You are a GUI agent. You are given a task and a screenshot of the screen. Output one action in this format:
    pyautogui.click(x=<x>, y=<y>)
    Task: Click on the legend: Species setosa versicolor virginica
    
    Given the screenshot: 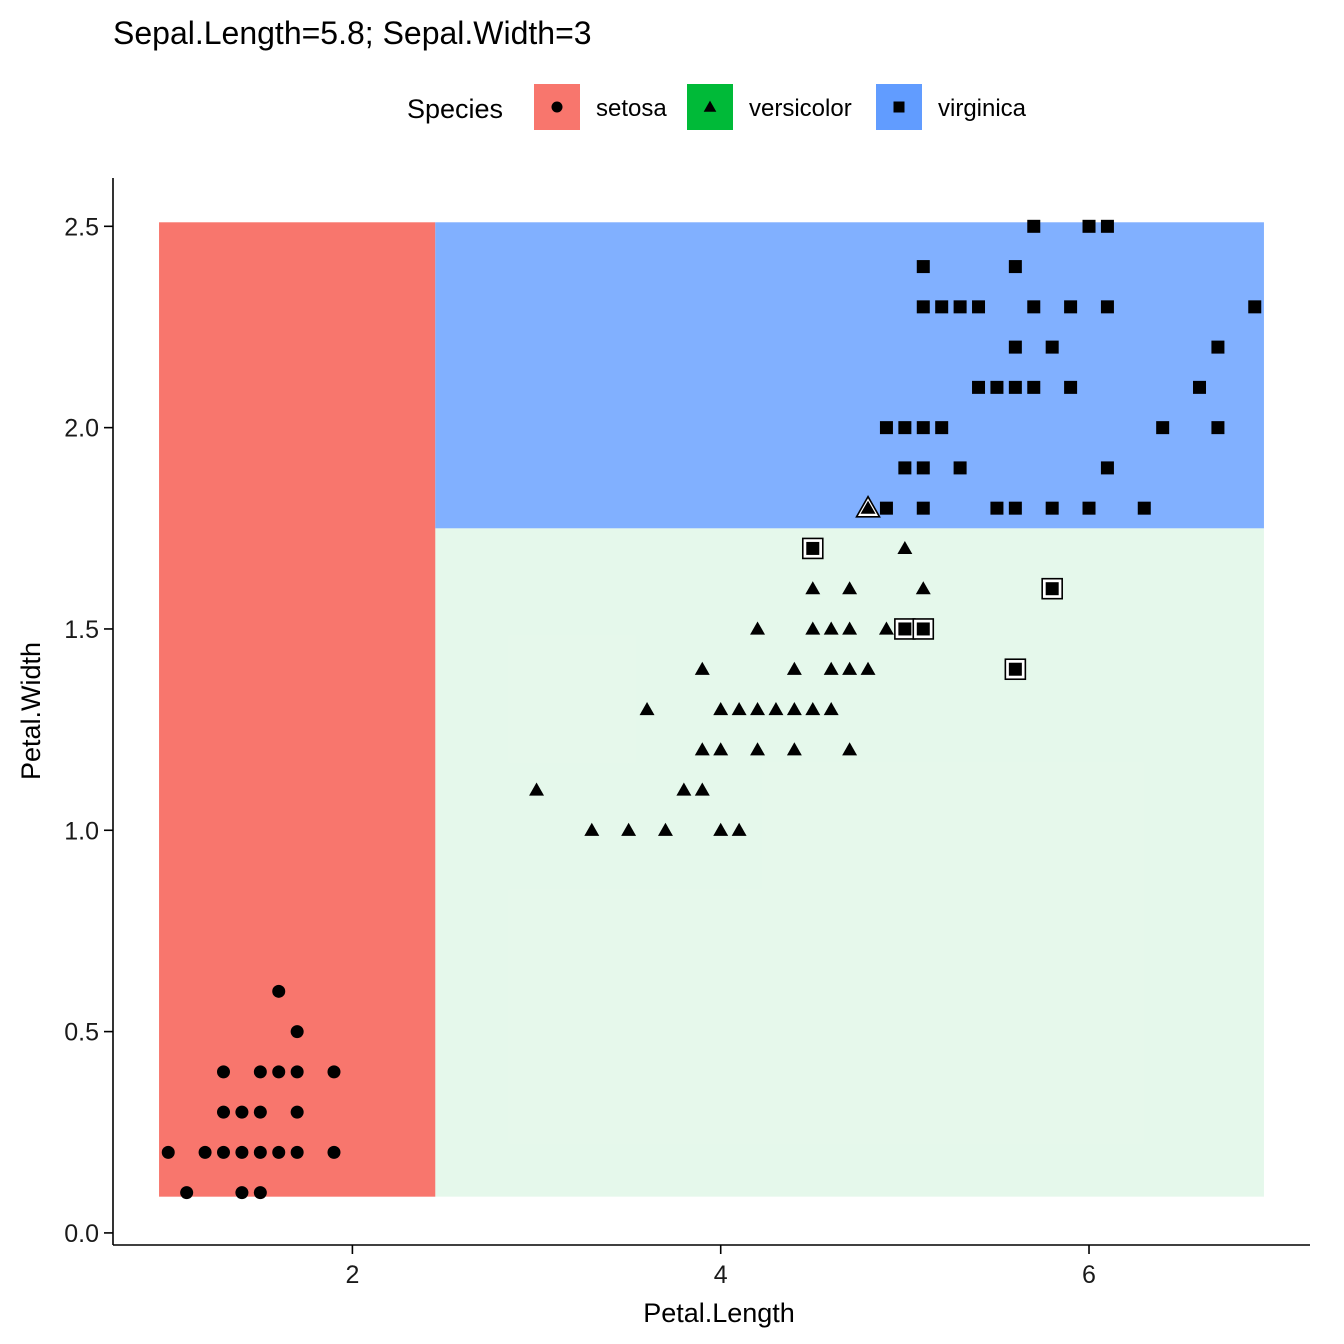 What is the action you would take?
    pyautogui.click(x=717, y=107)
    